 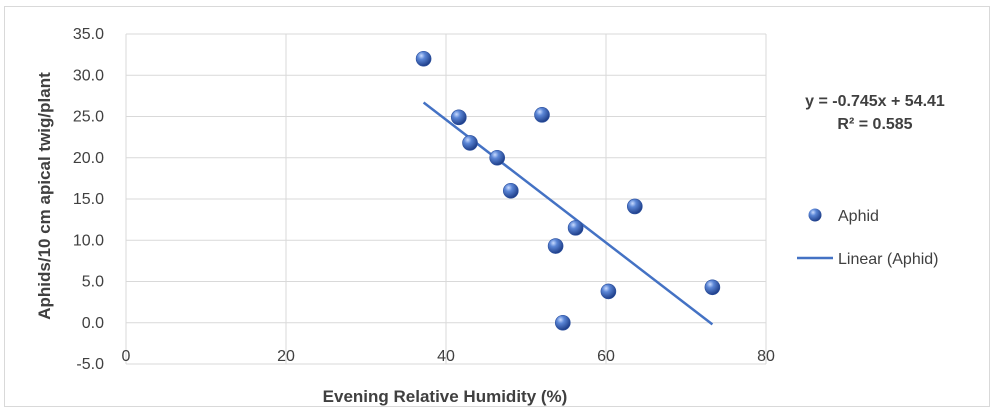 I want to click on legend: Aphid Linear (Aphid), so click(x=868, y=238).